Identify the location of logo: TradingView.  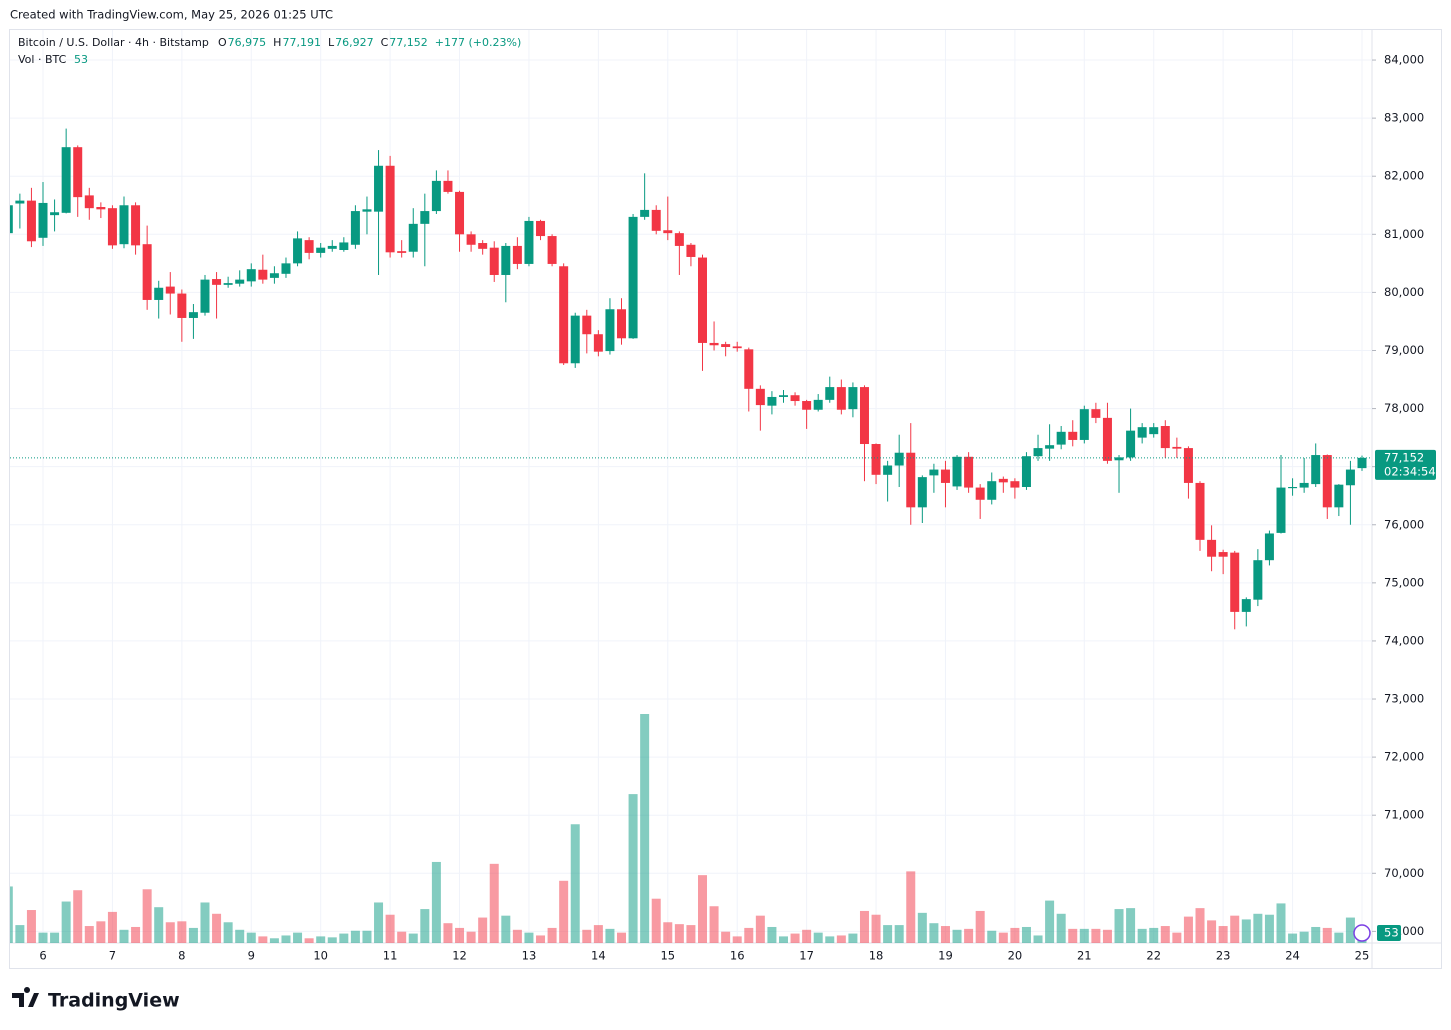
(96, 999).